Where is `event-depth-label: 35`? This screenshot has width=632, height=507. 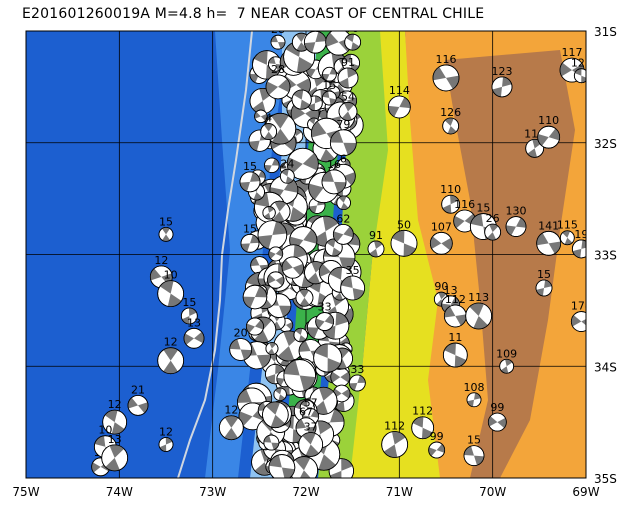 event-depth-label: 35 is located at coordinates (353, 270).